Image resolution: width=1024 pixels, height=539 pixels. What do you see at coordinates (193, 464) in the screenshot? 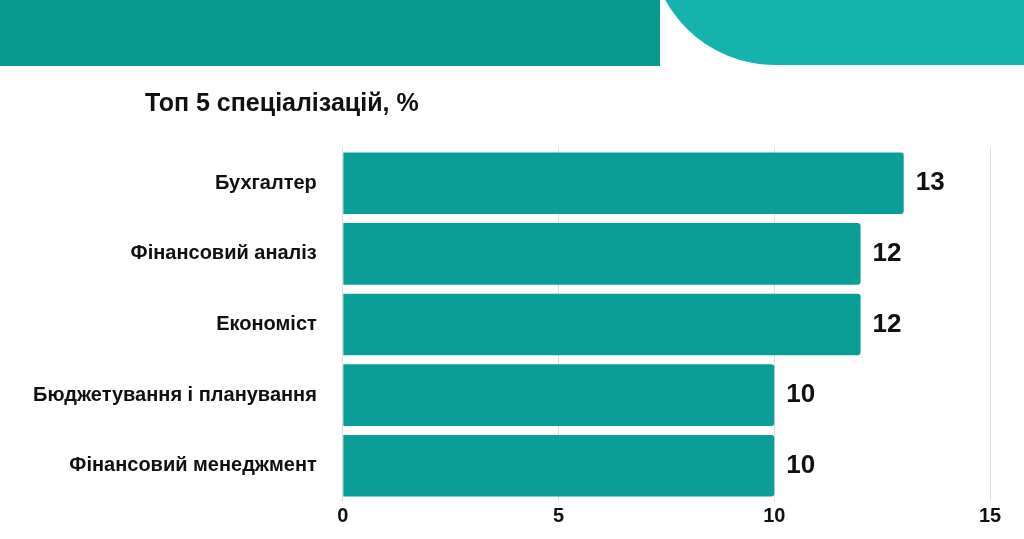
I see `y-tick-label: Фінансовий менеджмент` at bounding box center [193, 464].